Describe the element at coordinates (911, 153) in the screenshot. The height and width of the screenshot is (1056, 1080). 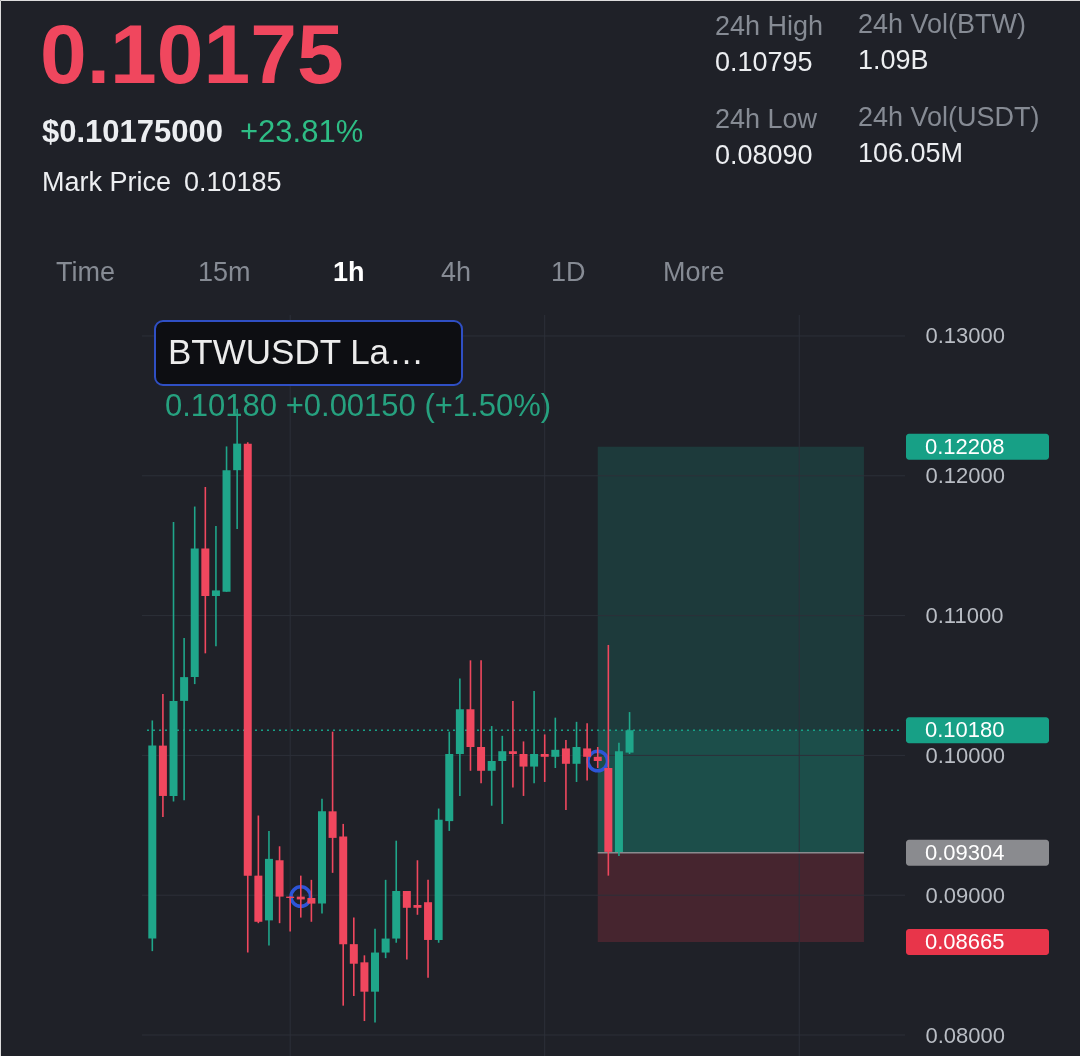
I see `text: 106.05M` at that location.